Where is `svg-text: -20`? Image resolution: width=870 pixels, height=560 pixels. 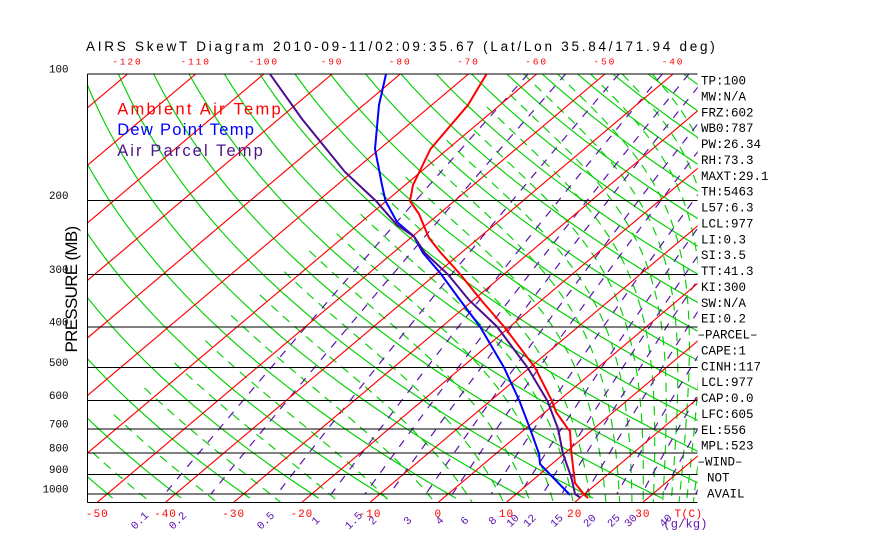 svg-text: -20 is located at coordinates (301, 515).